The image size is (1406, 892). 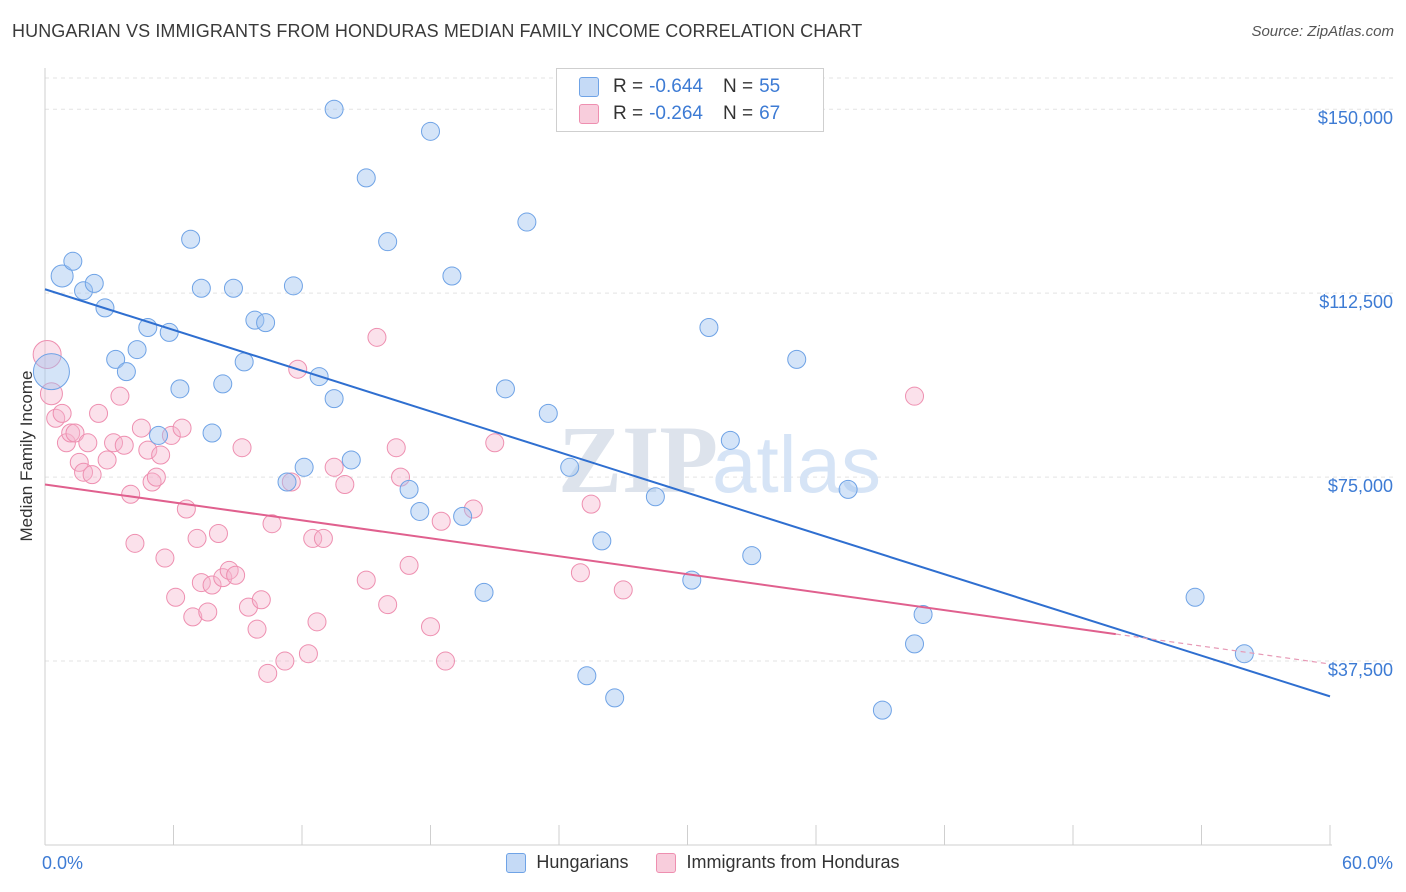 What do you see at coordinates (567, 862) in the screenshot?
I see `legend-item-hungarians: Hungarians` at bounding box center [567, 862].